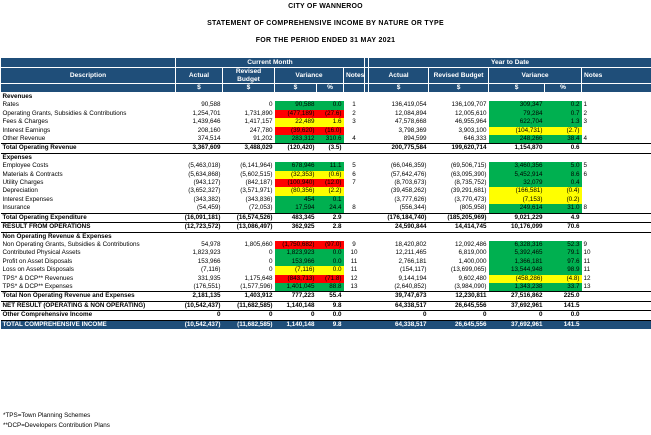 The image size is (651, 435). Describe the element at coordinates (256, 174) in the screenshot. I see `cm-budget: (5,602,515)` at that location.